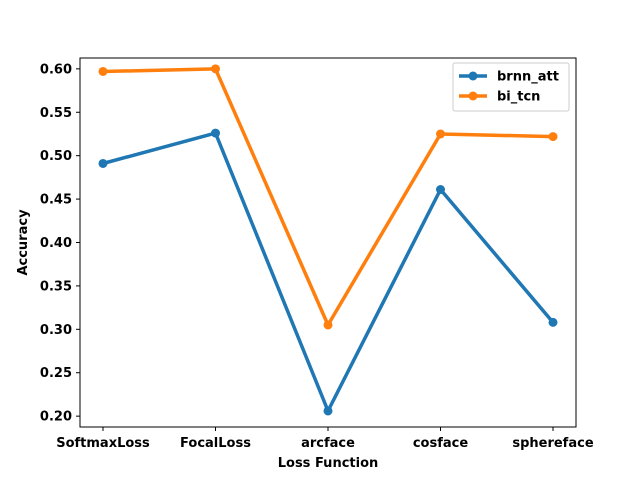  What do you see at coordinates (215, 443) in the screenshot?
I see `x-tick-label: FocalLoss` at bounding box center [215, 443].